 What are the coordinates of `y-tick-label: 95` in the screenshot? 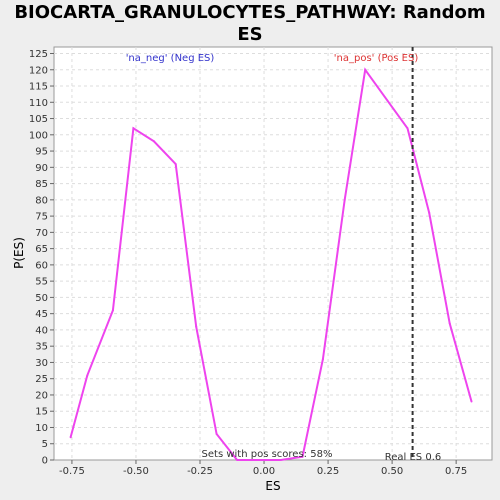 It's located at (41, 152).